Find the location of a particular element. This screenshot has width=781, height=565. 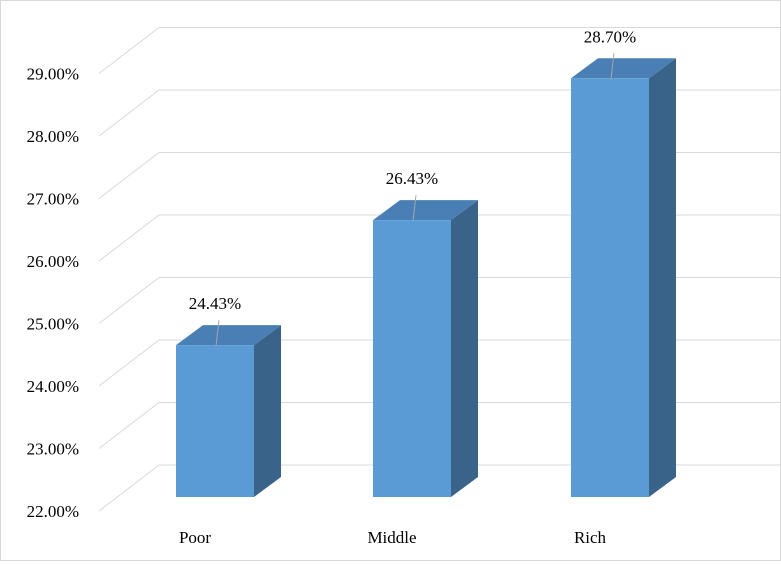

y-tick-label: 22.00% is located at coordinates (53, 511).